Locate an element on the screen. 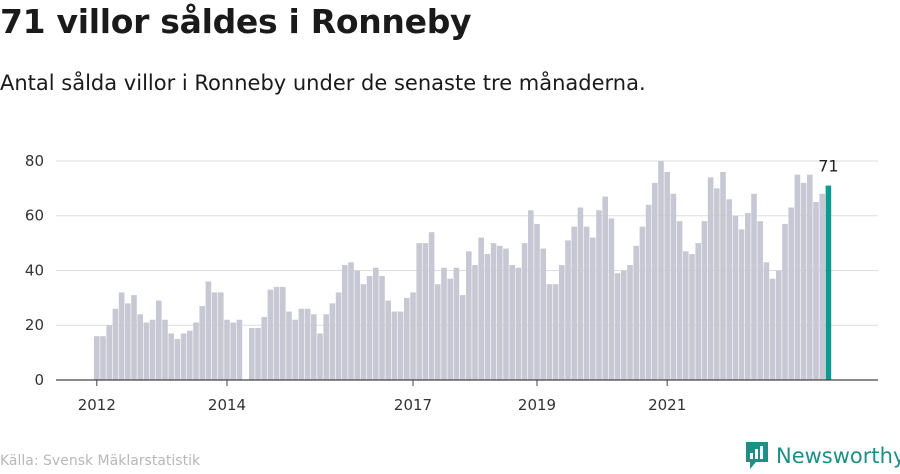  highlight-value-label: 71 is located at coordinates (828, 166).